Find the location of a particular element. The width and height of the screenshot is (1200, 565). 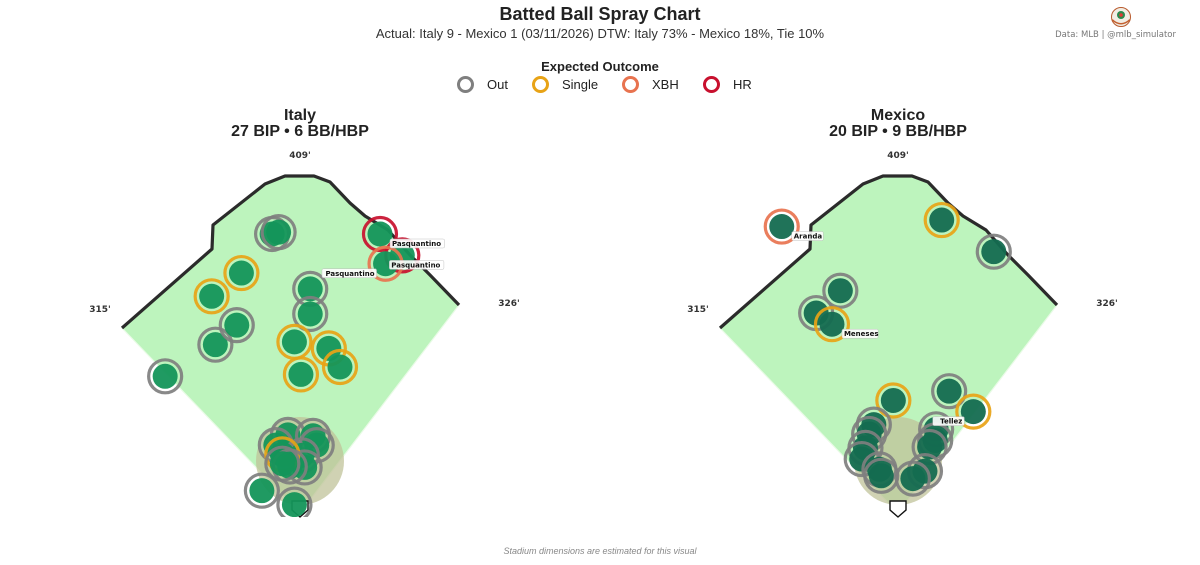

legend-label-xbh: XBH is located at coordinates (665, 84).